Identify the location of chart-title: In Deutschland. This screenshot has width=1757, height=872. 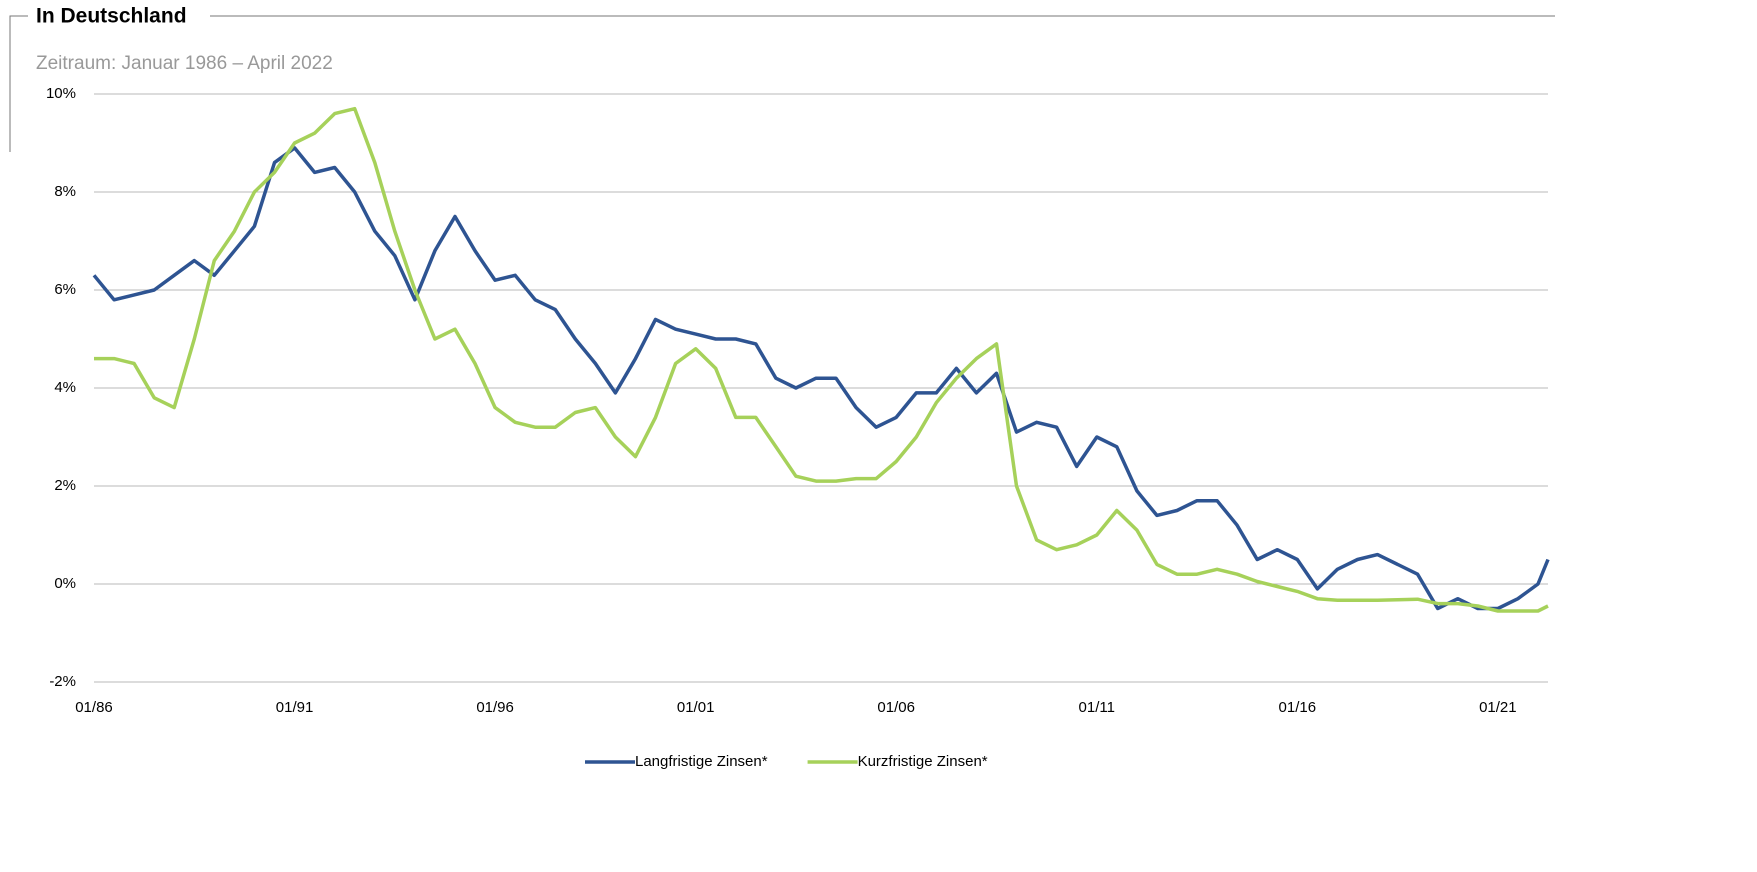
(111, 16).